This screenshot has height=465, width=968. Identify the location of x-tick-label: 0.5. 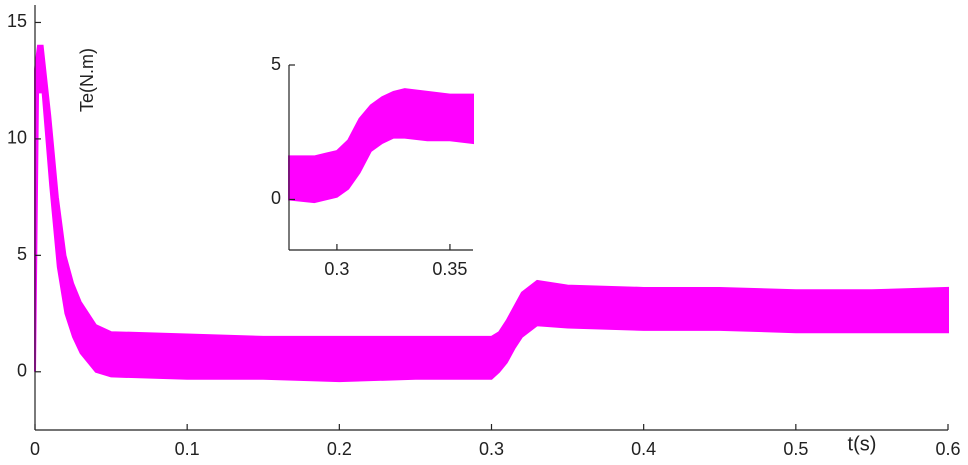
(795, 449).